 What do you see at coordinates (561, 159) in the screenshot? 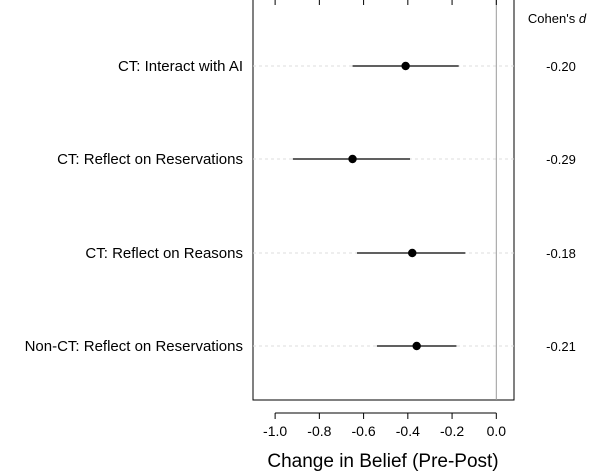
I see `effect-size-value: -0.29` at bounding box center [561, 159].